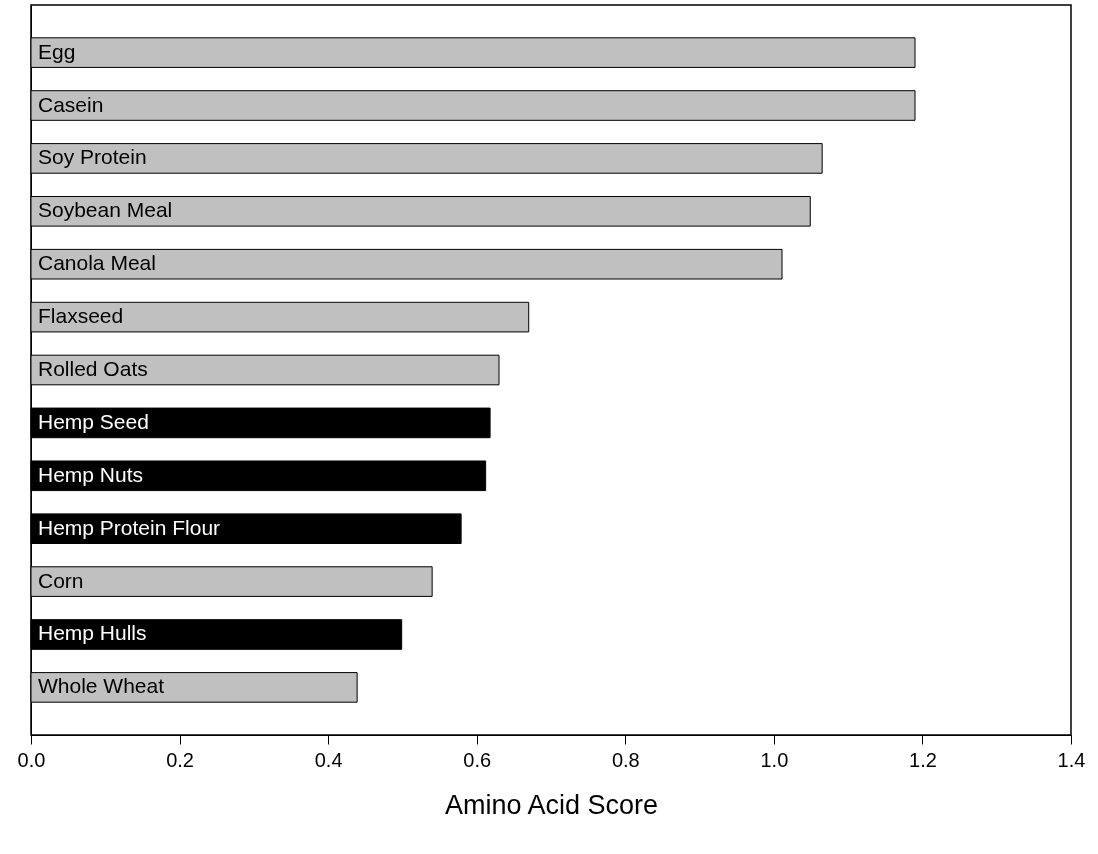  I want to click on y-tick-label: Hemp Protein Flour, so click(129, 527).